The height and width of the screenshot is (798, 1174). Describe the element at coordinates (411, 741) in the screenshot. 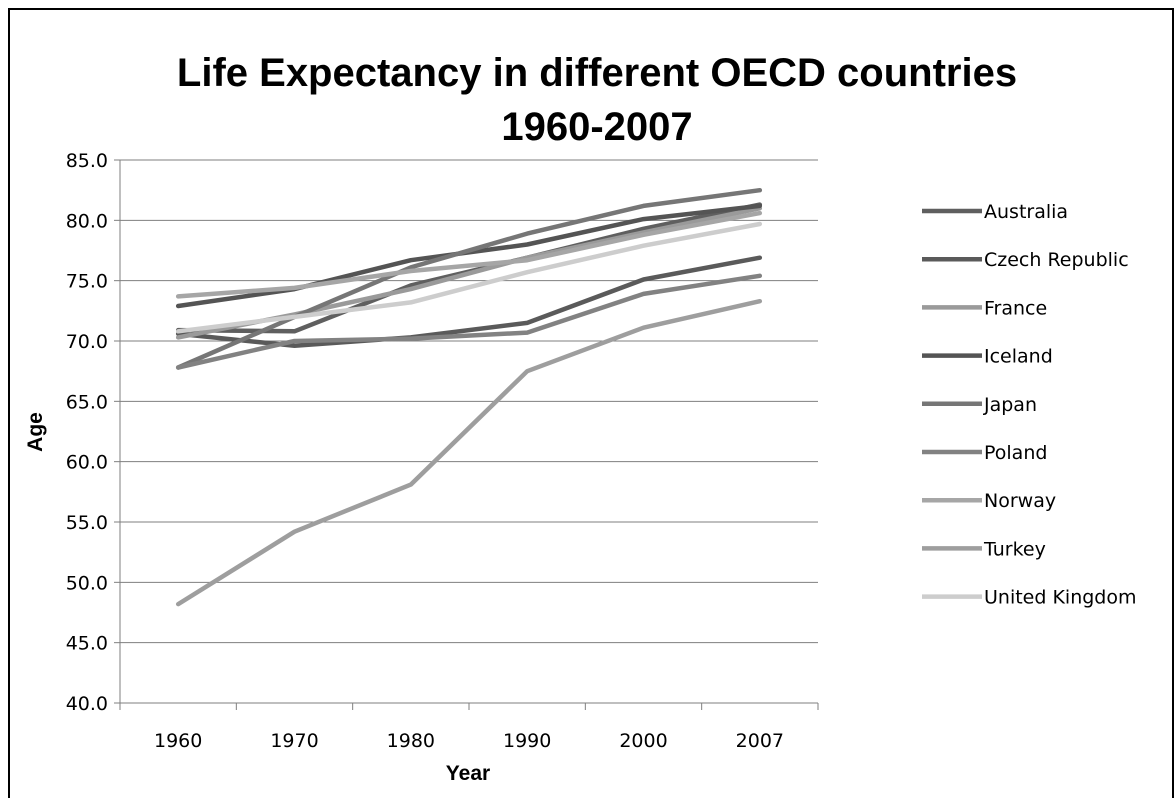

I see `x-tick-label: 1980` at that location.